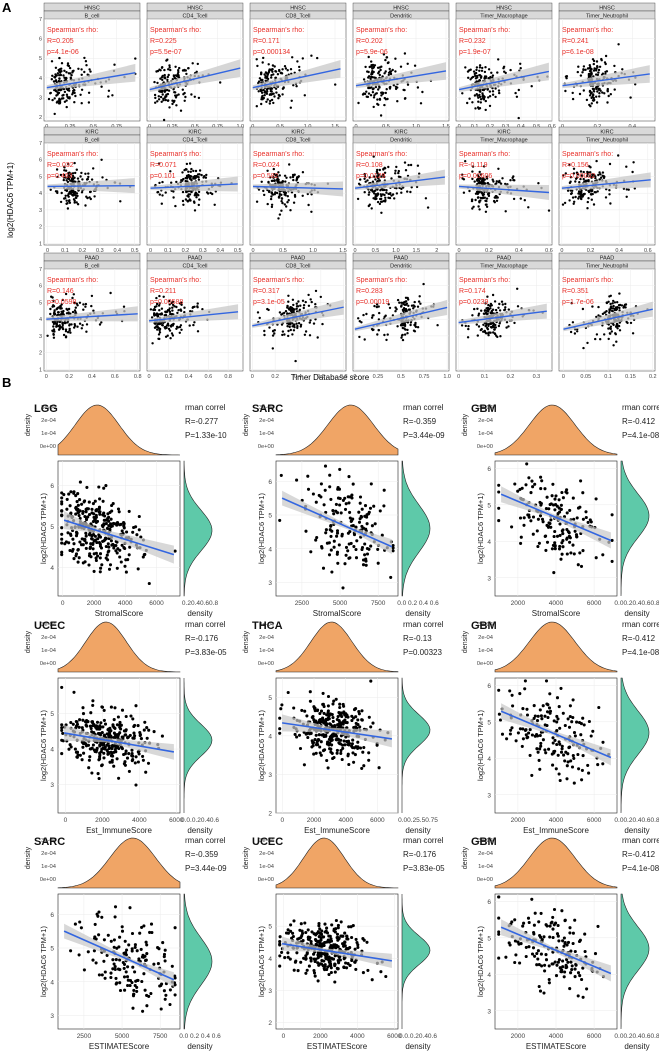 This screenshot has height=1052, width=659. What do you see at coordinates (436, 251) in the screenshot?
I see `x-tick-label: 2` at bounding box center [436, 251].